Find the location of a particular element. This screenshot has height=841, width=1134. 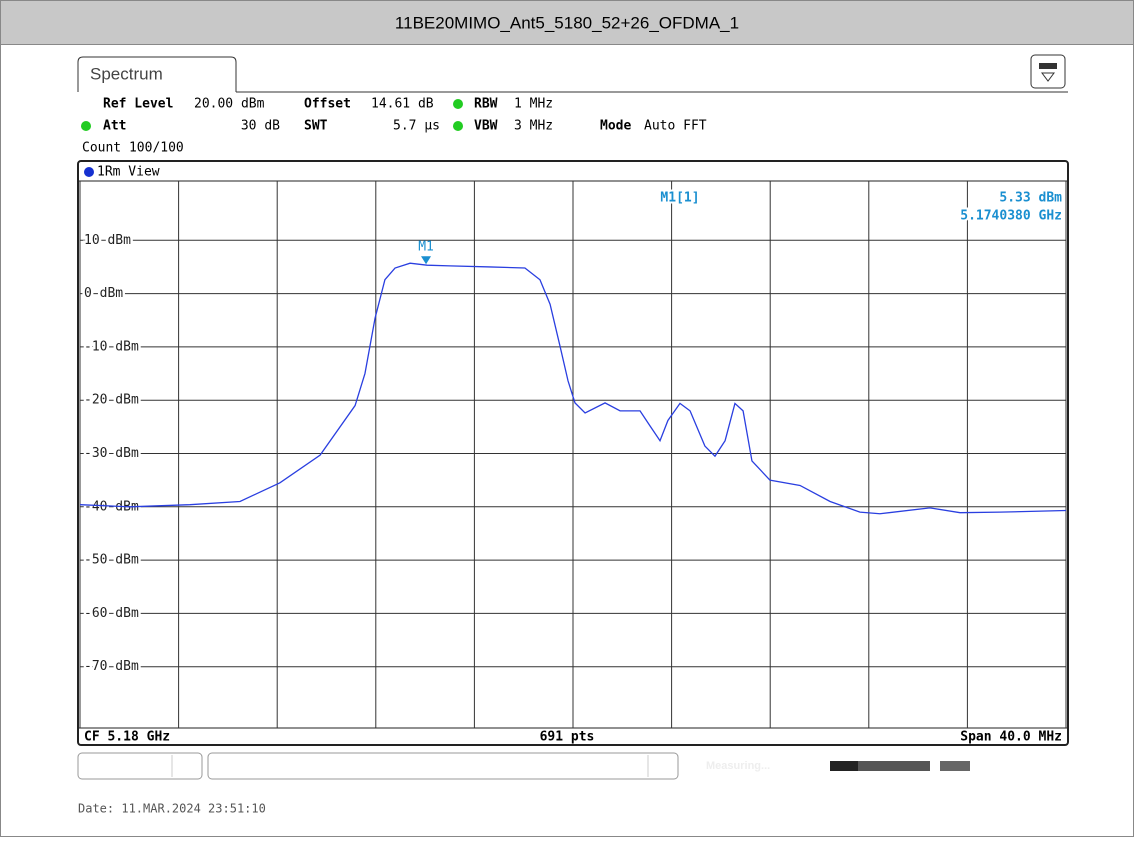

menu-icon-bar is located at coordinates (1048, 66).